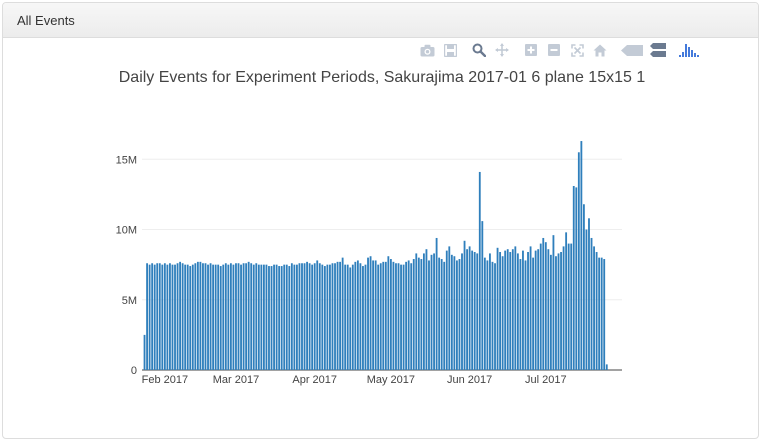  What do you see at coordinates (314, 380) in the screenshot?
I see `x-tick-label: Apr 2017` at bounding box center [314, 380].